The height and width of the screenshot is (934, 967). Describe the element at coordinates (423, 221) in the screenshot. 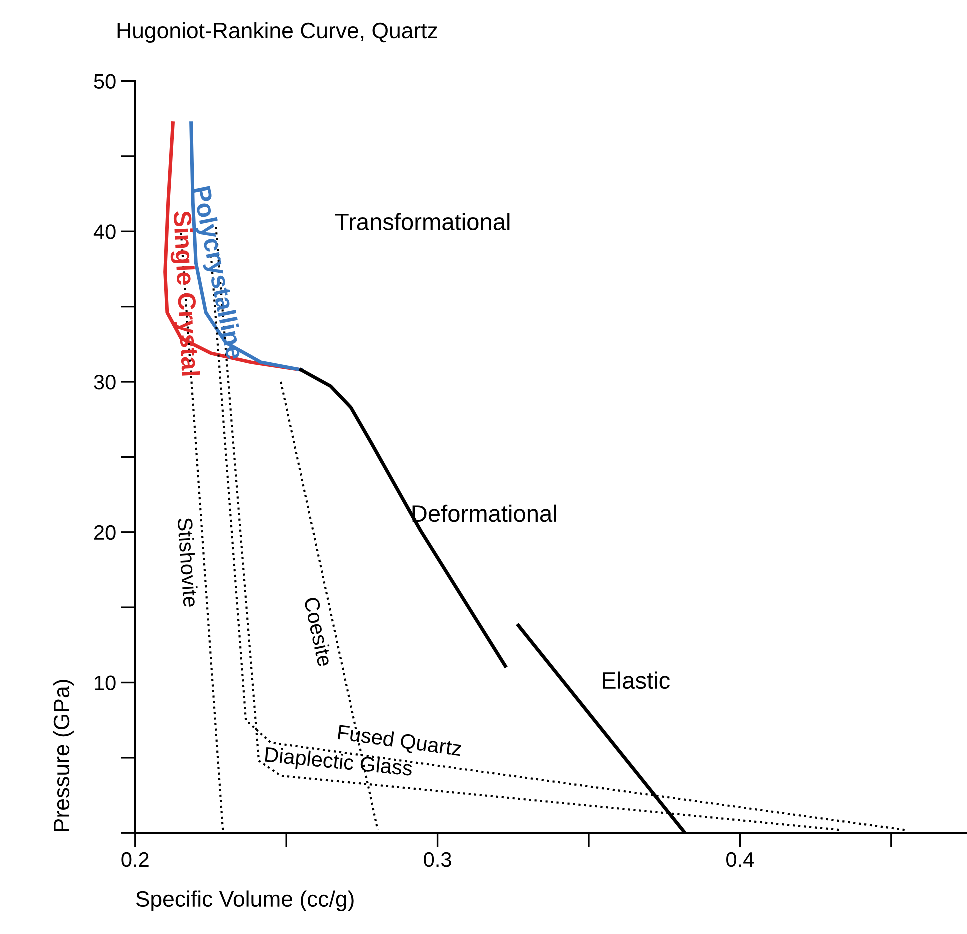

I see `annotation: Transformational` at that location.